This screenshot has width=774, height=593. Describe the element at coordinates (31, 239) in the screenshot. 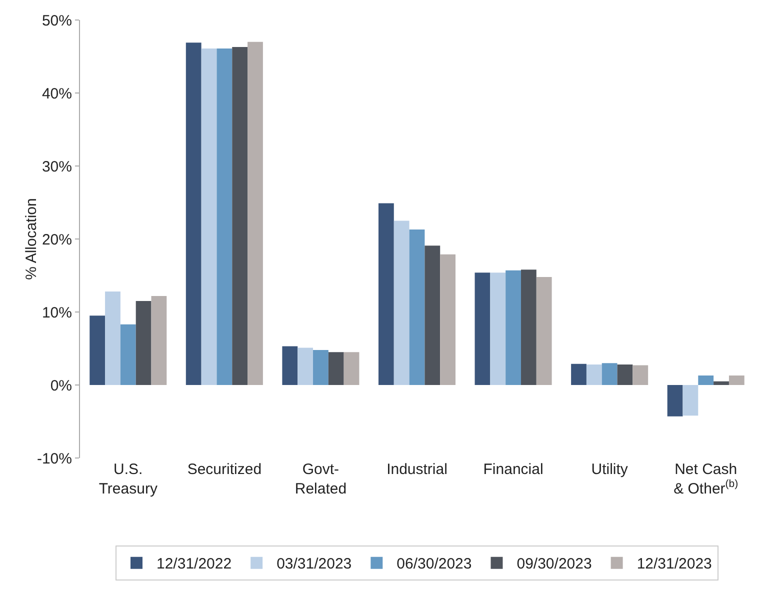

I see `y-axis-title: % Allocation` at that location.